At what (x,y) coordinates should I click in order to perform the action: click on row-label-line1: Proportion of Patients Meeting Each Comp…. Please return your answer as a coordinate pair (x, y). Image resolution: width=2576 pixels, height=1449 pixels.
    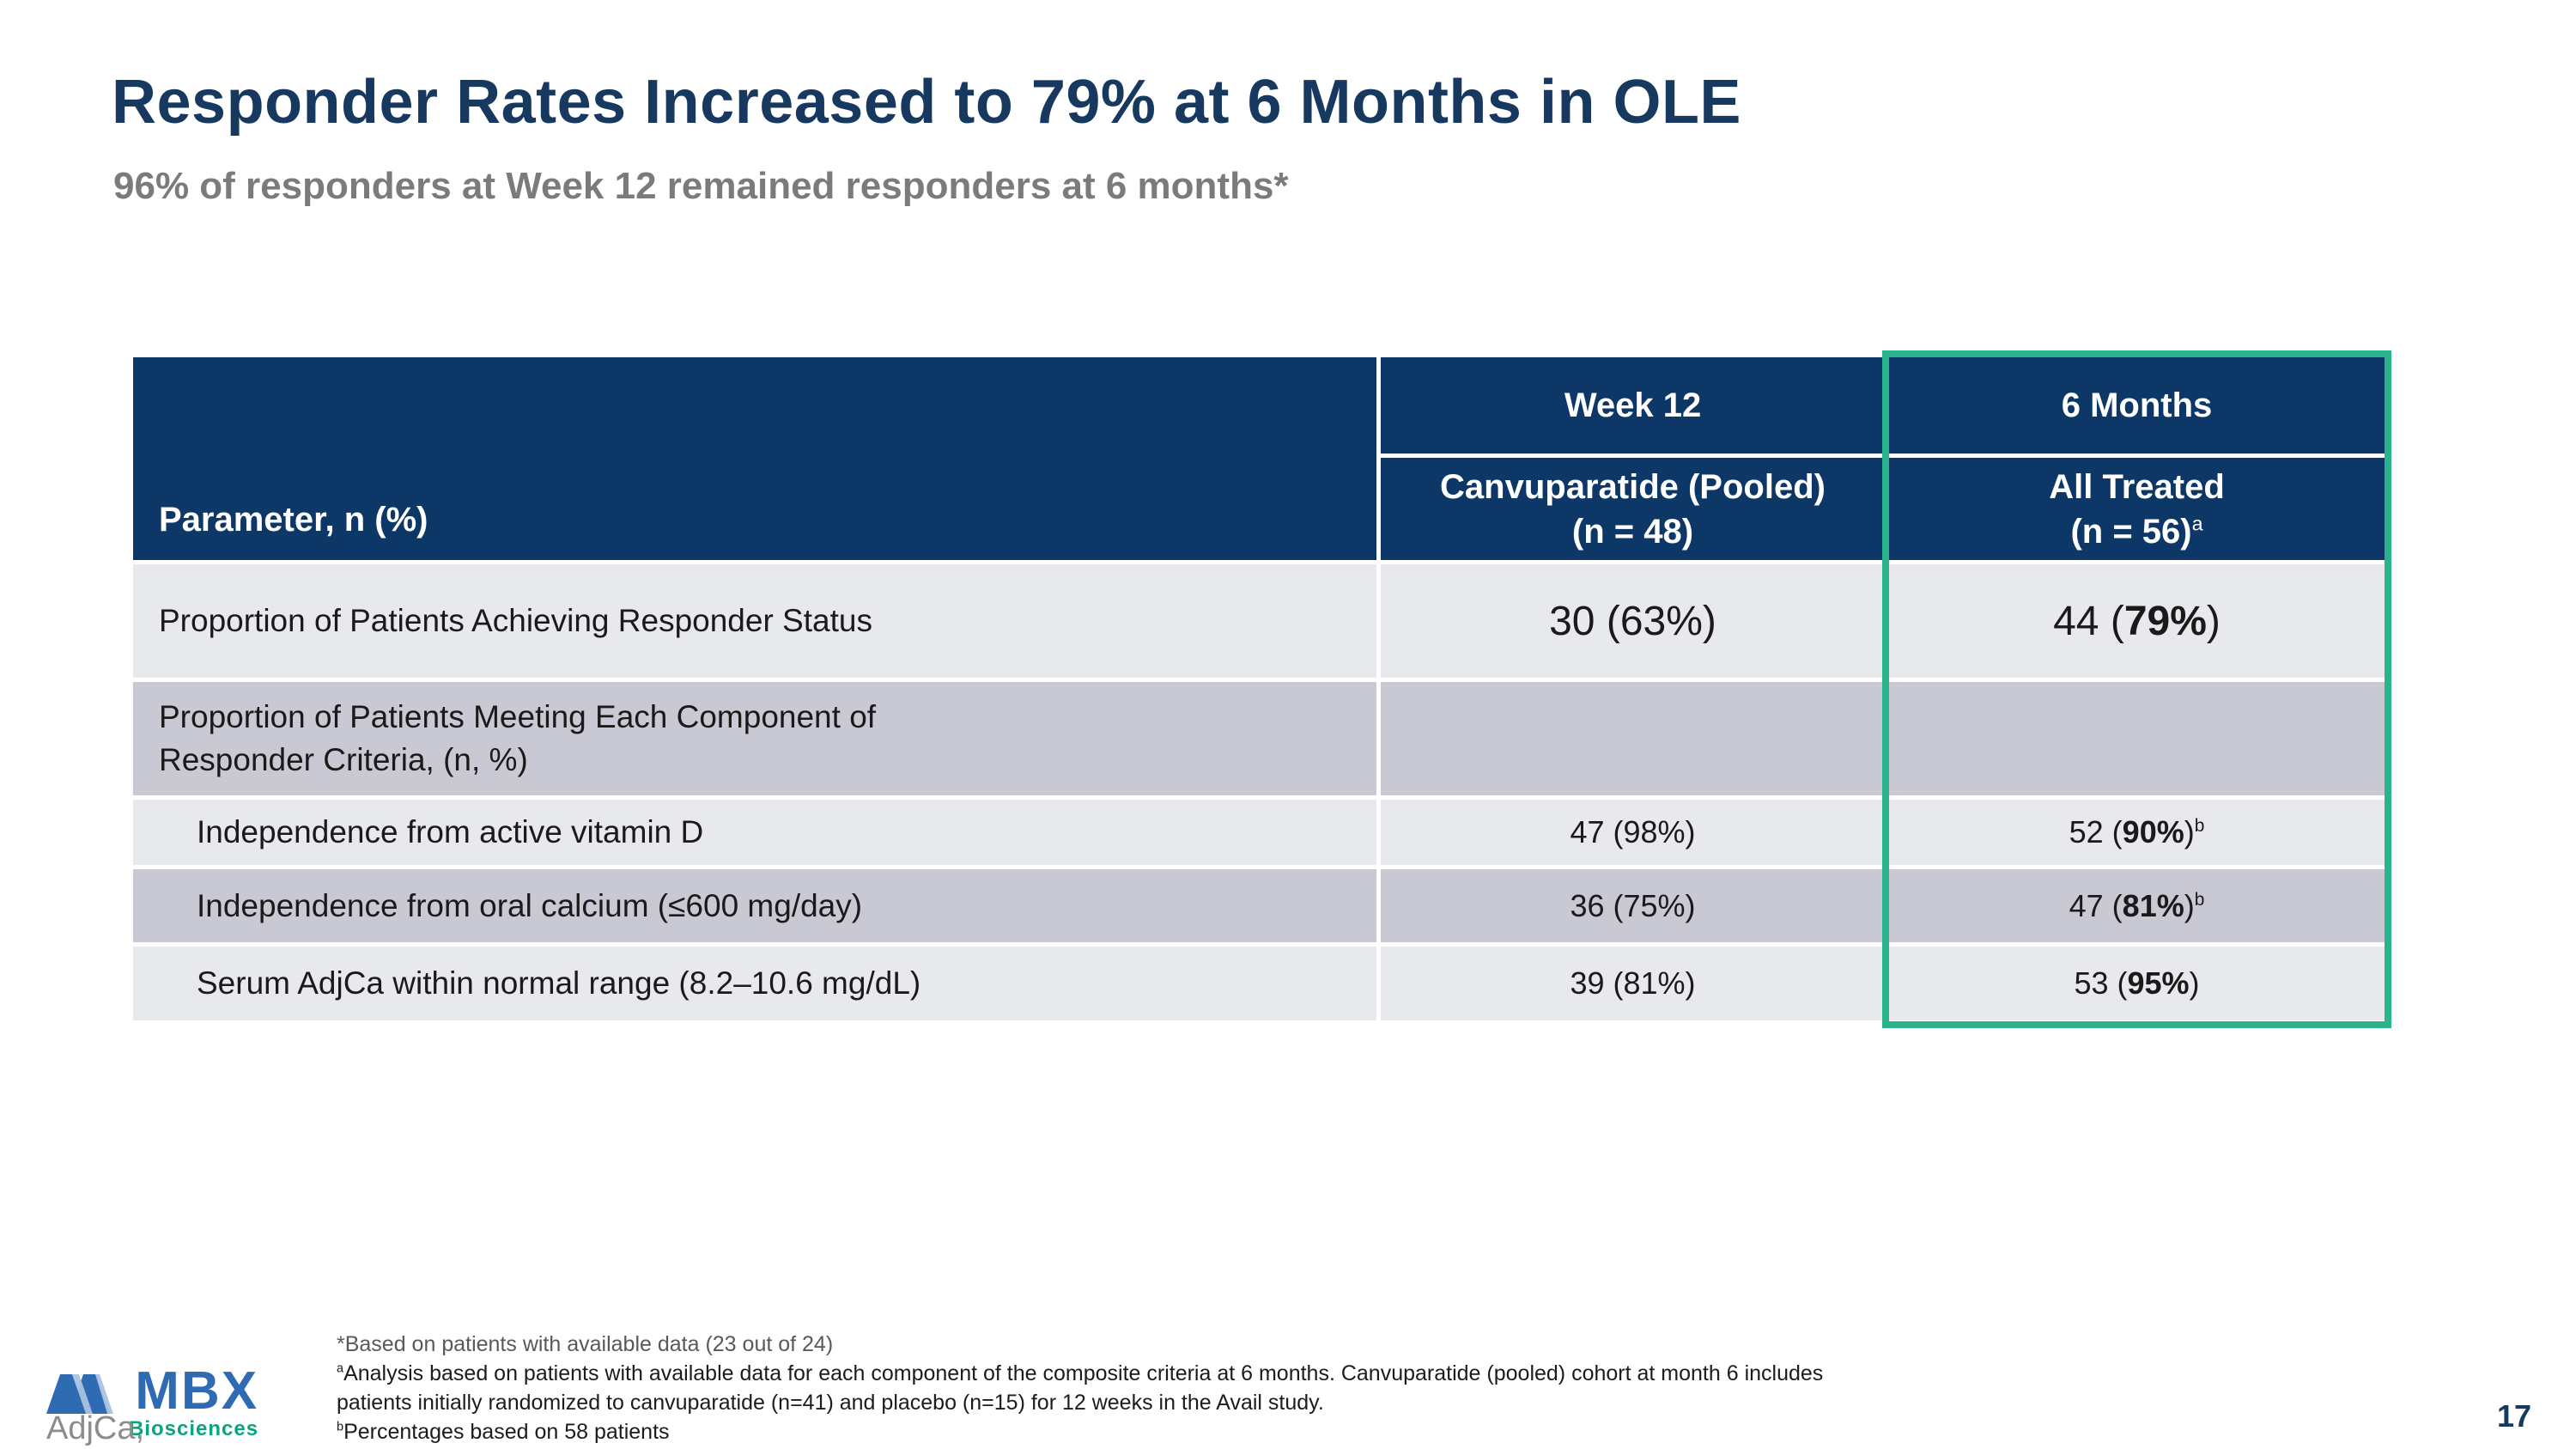
    Looking at the image, I should click on (518, 717).